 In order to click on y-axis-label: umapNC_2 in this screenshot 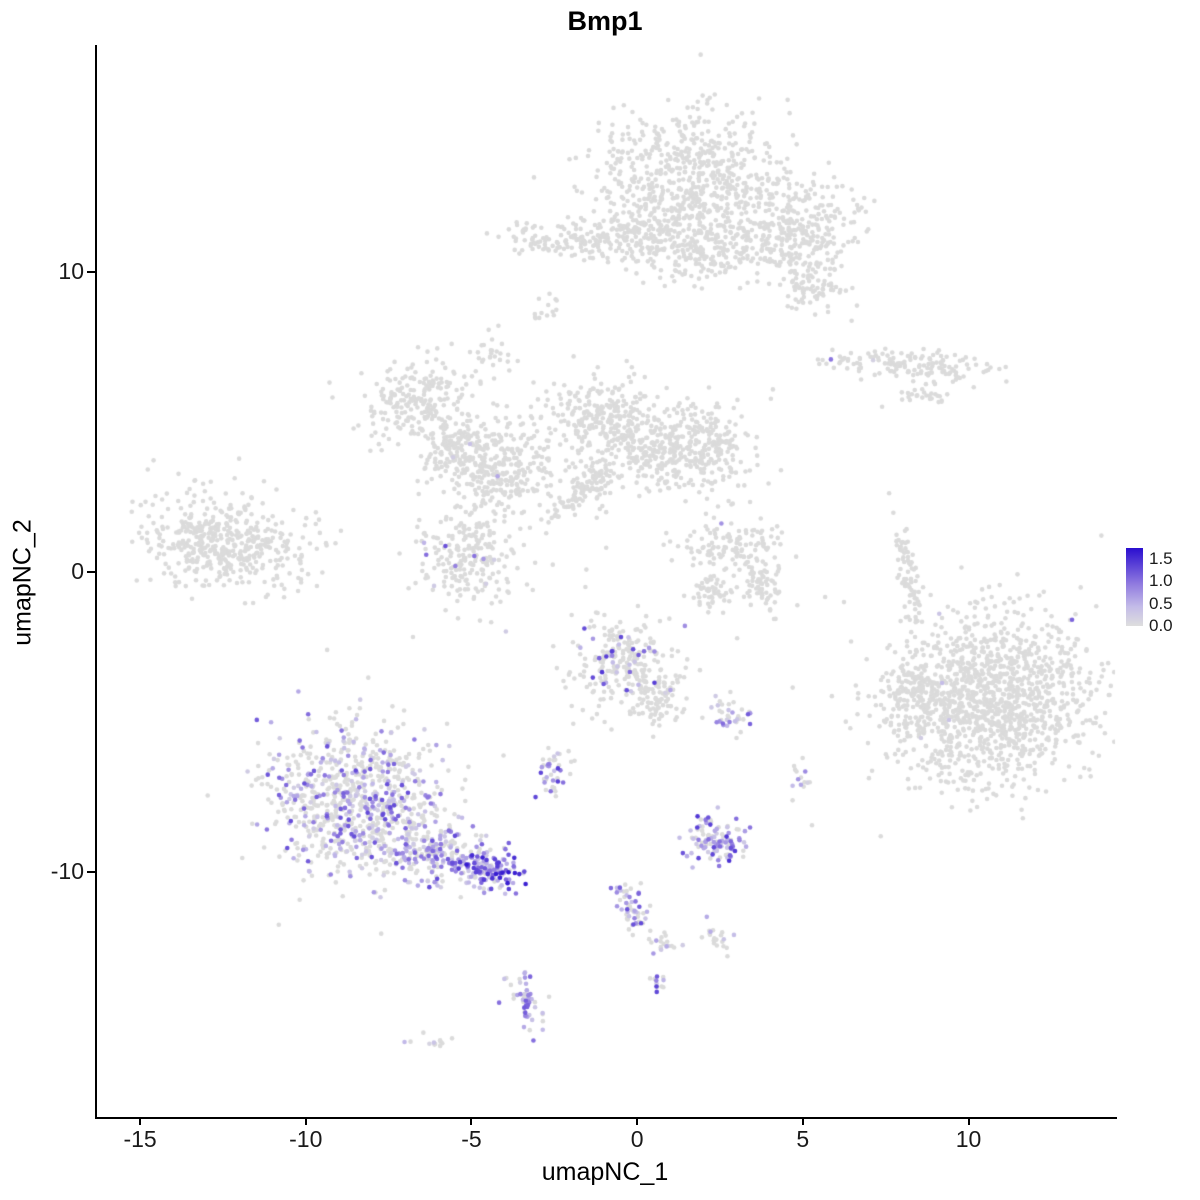, I will do `click(22, 582)`.